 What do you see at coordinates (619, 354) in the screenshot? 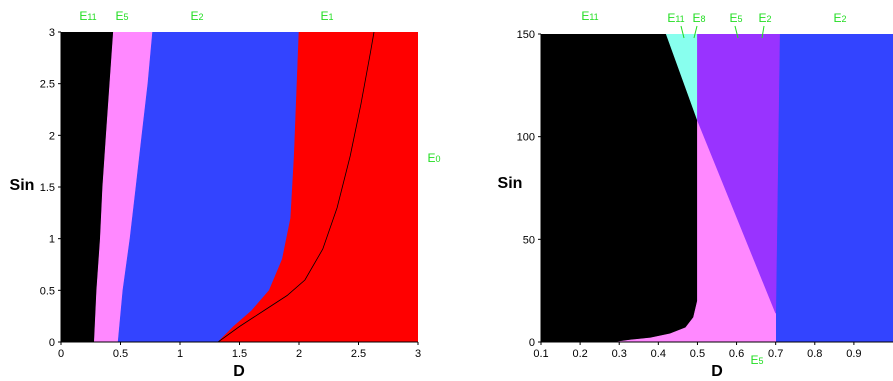
I see `x-tick-label: 0.3` at bounding box center [619, 354].